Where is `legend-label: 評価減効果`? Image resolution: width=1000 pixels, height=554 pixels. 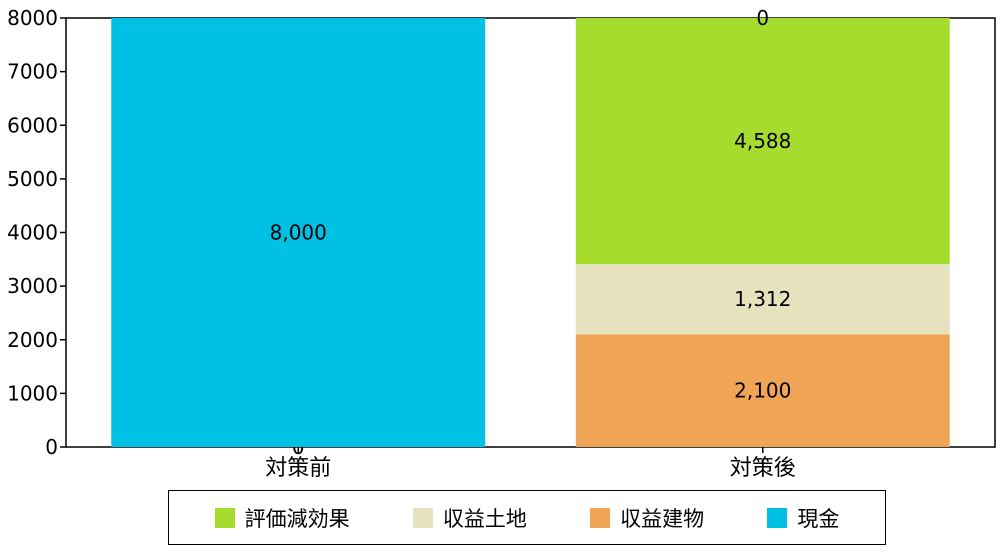
legend-label: 評価減効果 is located at coordinates (297, 518).